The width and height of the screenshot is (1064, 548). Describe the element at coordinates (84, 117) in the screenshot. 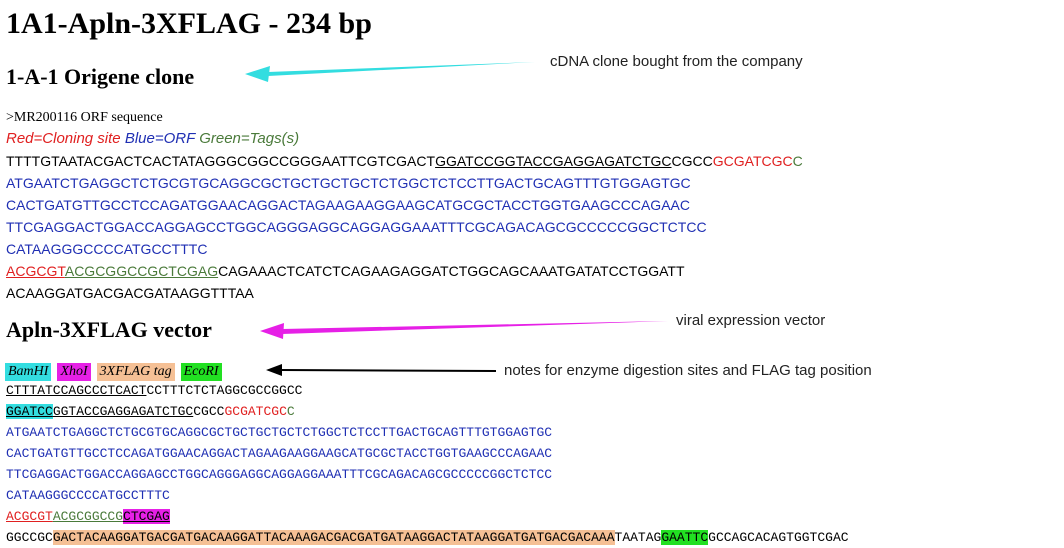

I see `orf-header: >MR200116 ORF sequence` at that location.